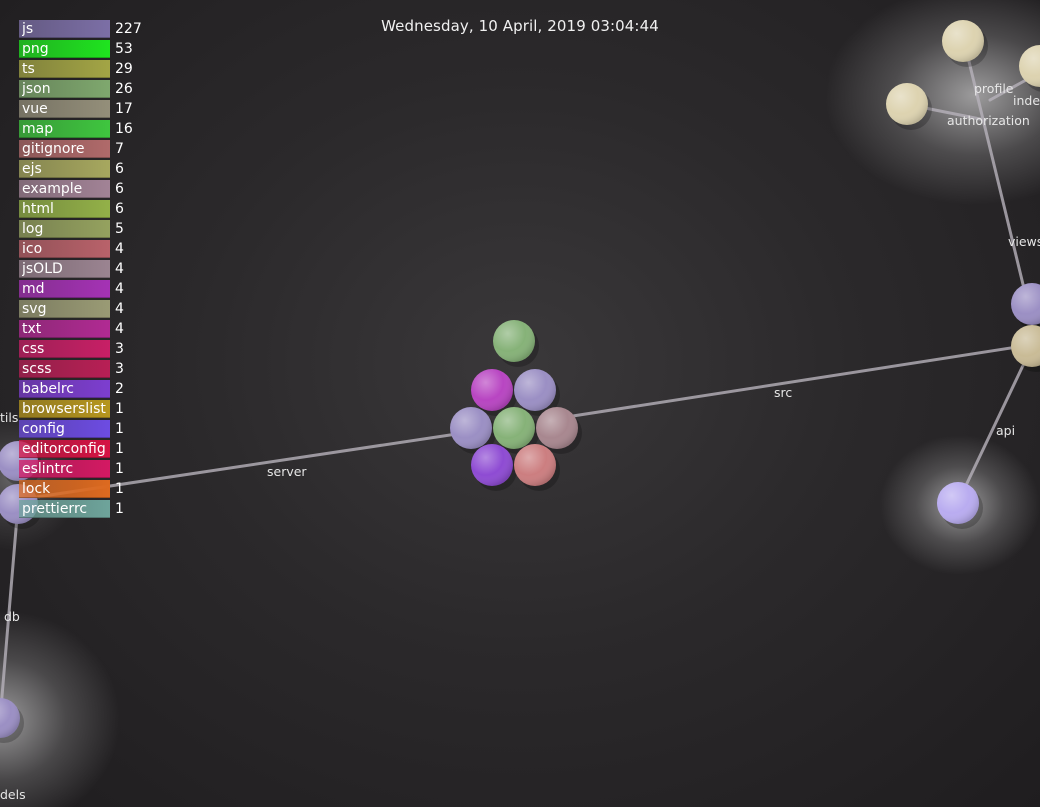 This screenshot has height=807, width=1040. I want to click on legend-label: svg, so click(34, 309).